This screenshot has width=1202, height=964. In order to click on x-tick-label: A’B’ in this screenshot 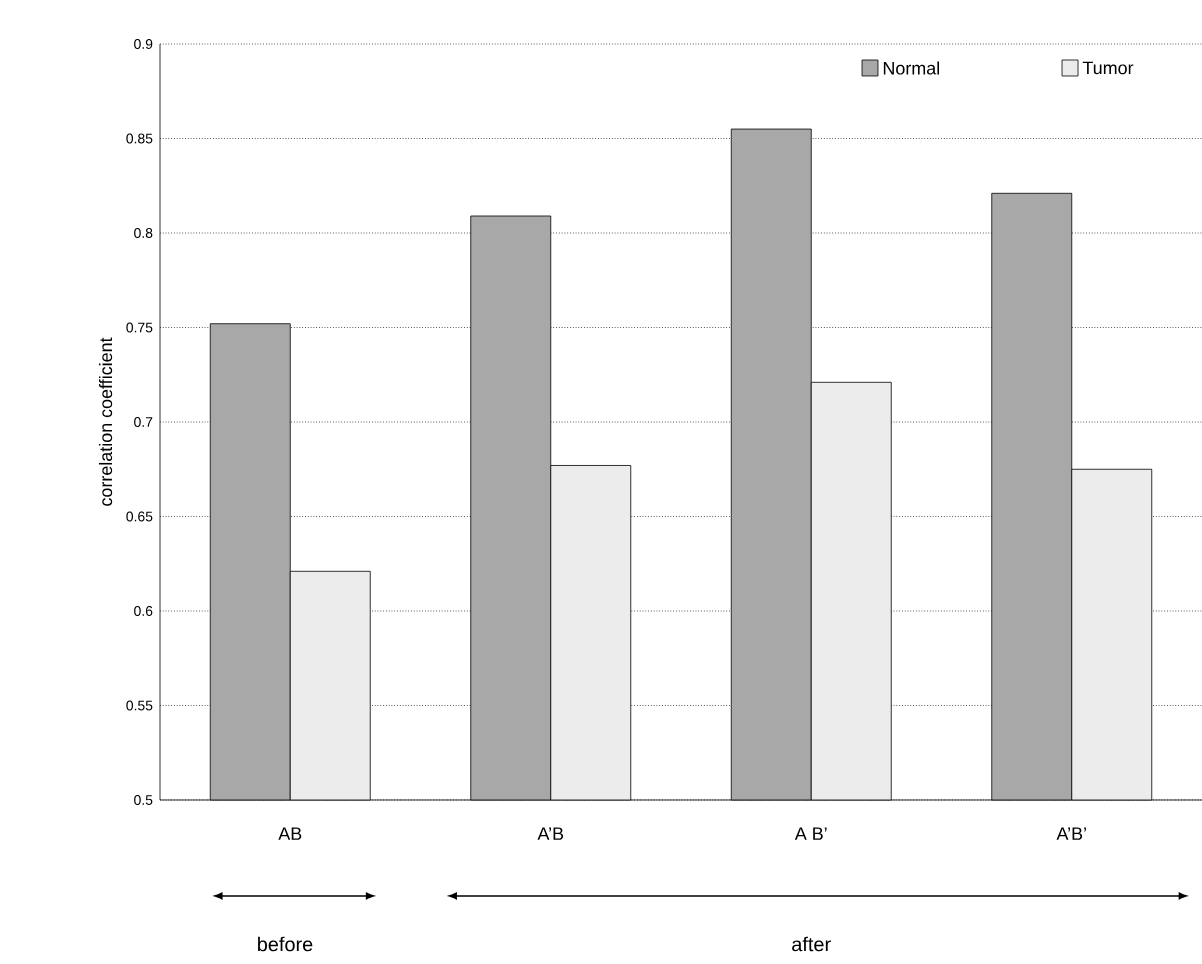, I will do `click(1071, 833)`.